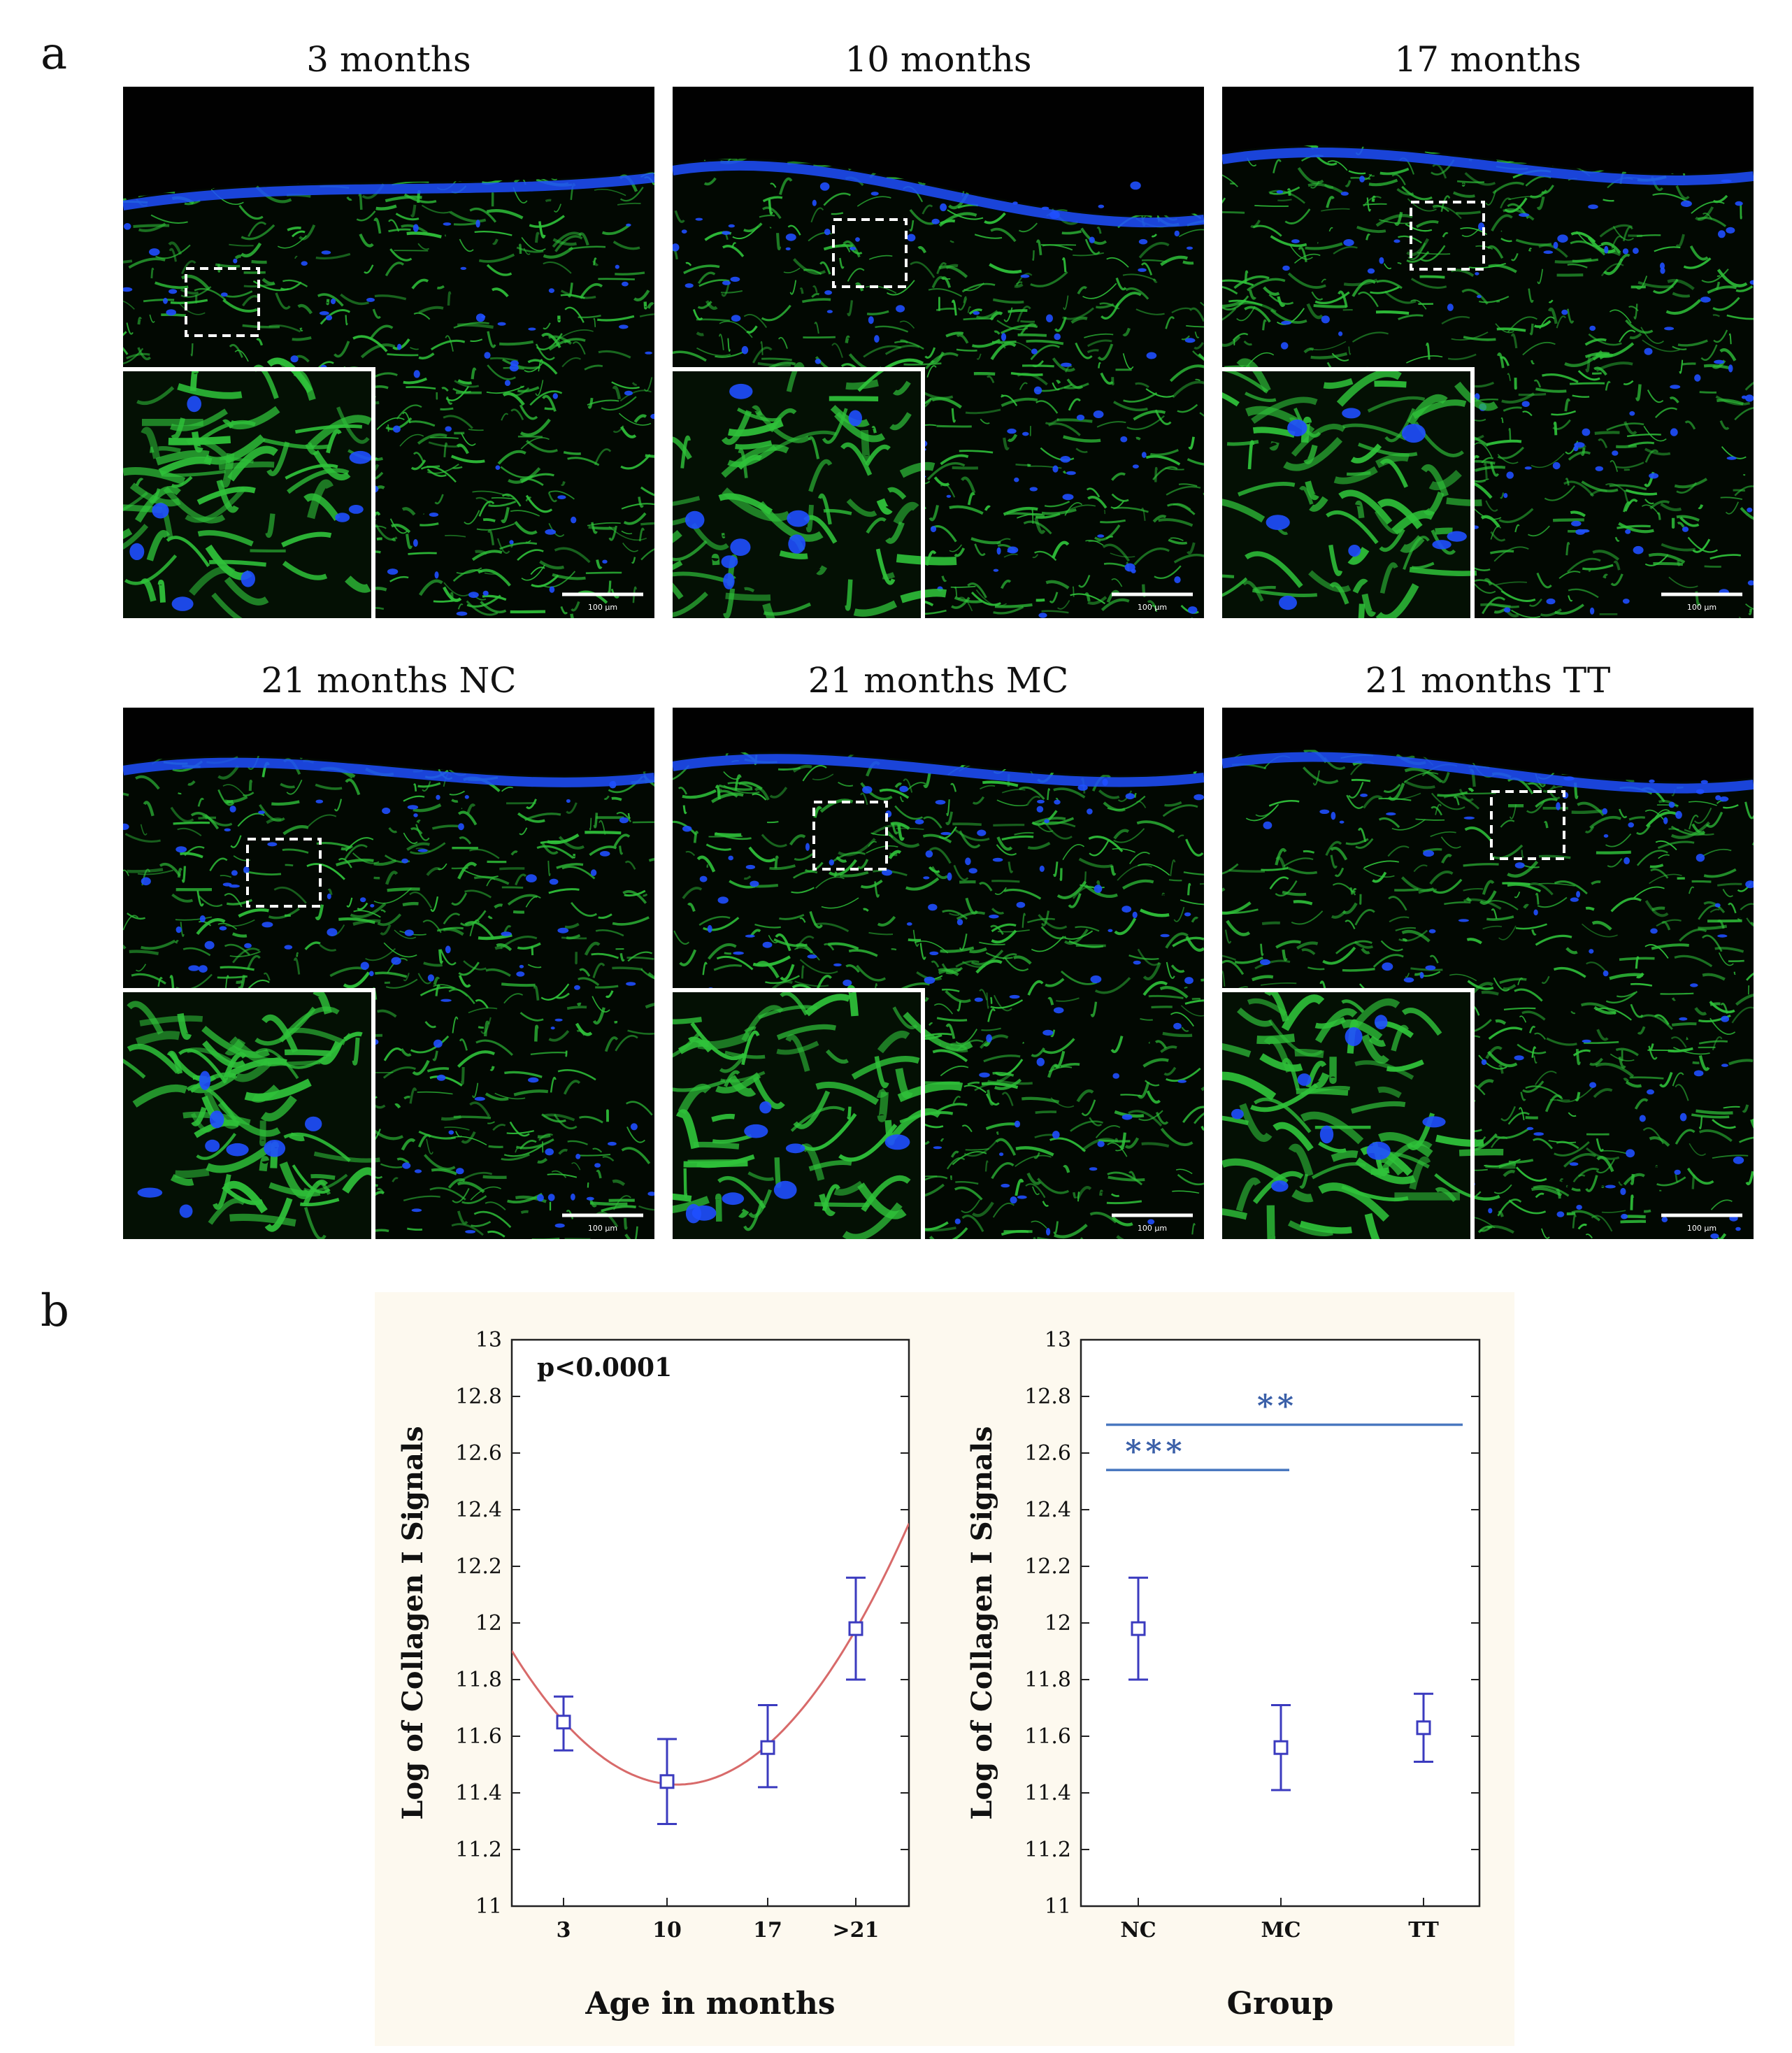 Image resolution: width=1792 pixels, height=2053 pixels. I want to click on y-tick-label: 11.4, so click(479, 1793).